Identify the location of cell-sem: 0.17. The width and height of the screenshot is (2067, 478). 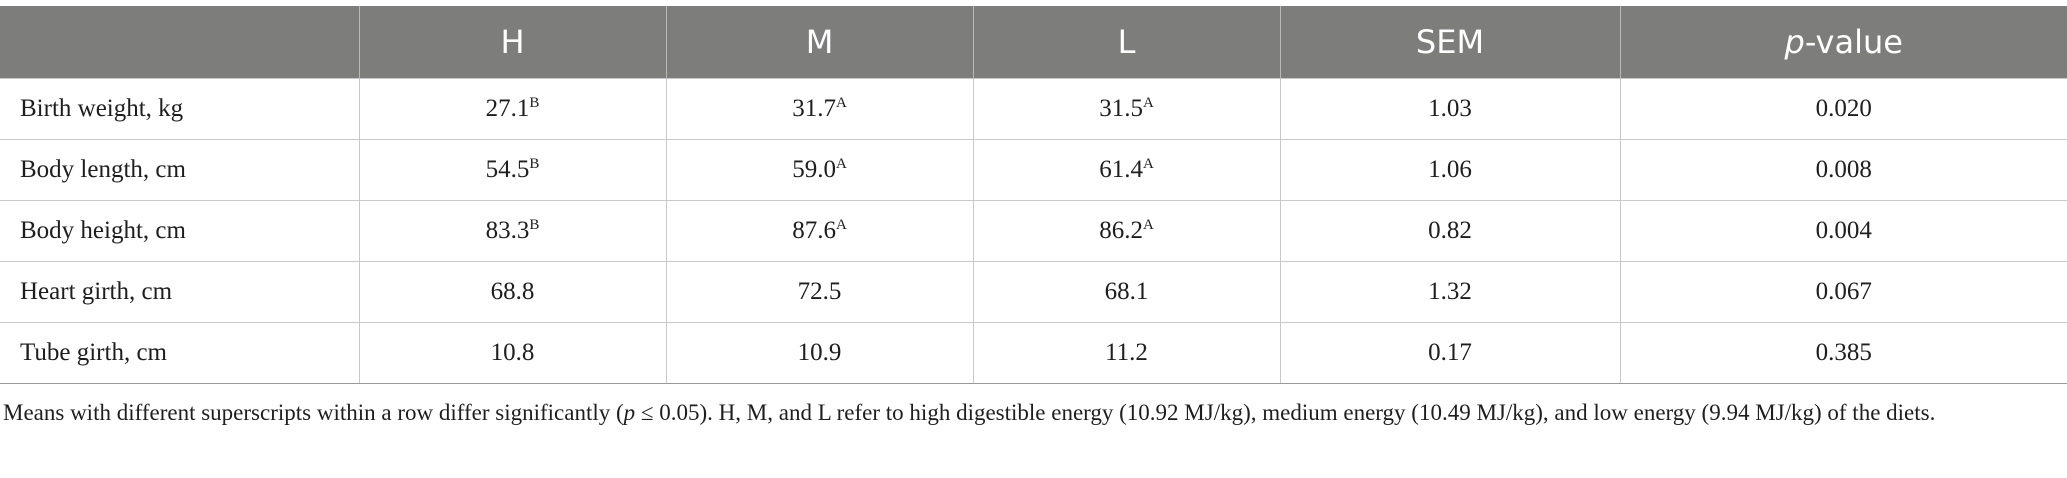
(1450, 353).